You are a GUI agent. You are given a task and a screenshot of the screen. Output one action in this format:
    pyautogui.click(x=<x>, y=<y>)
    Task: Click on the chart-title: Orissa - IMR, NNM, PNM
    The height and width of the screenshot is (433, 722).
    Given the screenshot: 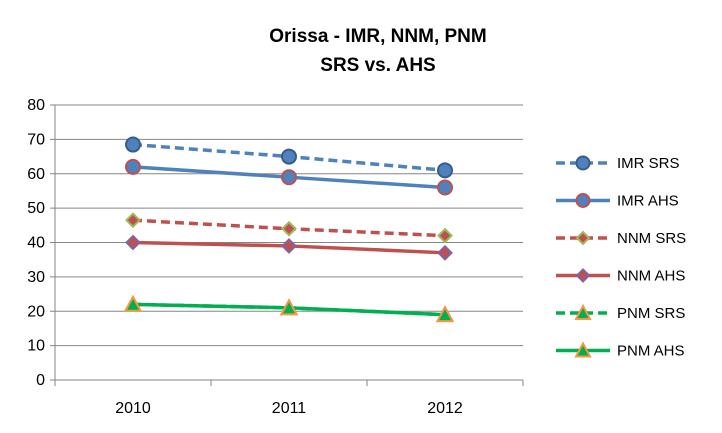 What is the action you would take?
    pyautogui.click(x=377, y=36)
    